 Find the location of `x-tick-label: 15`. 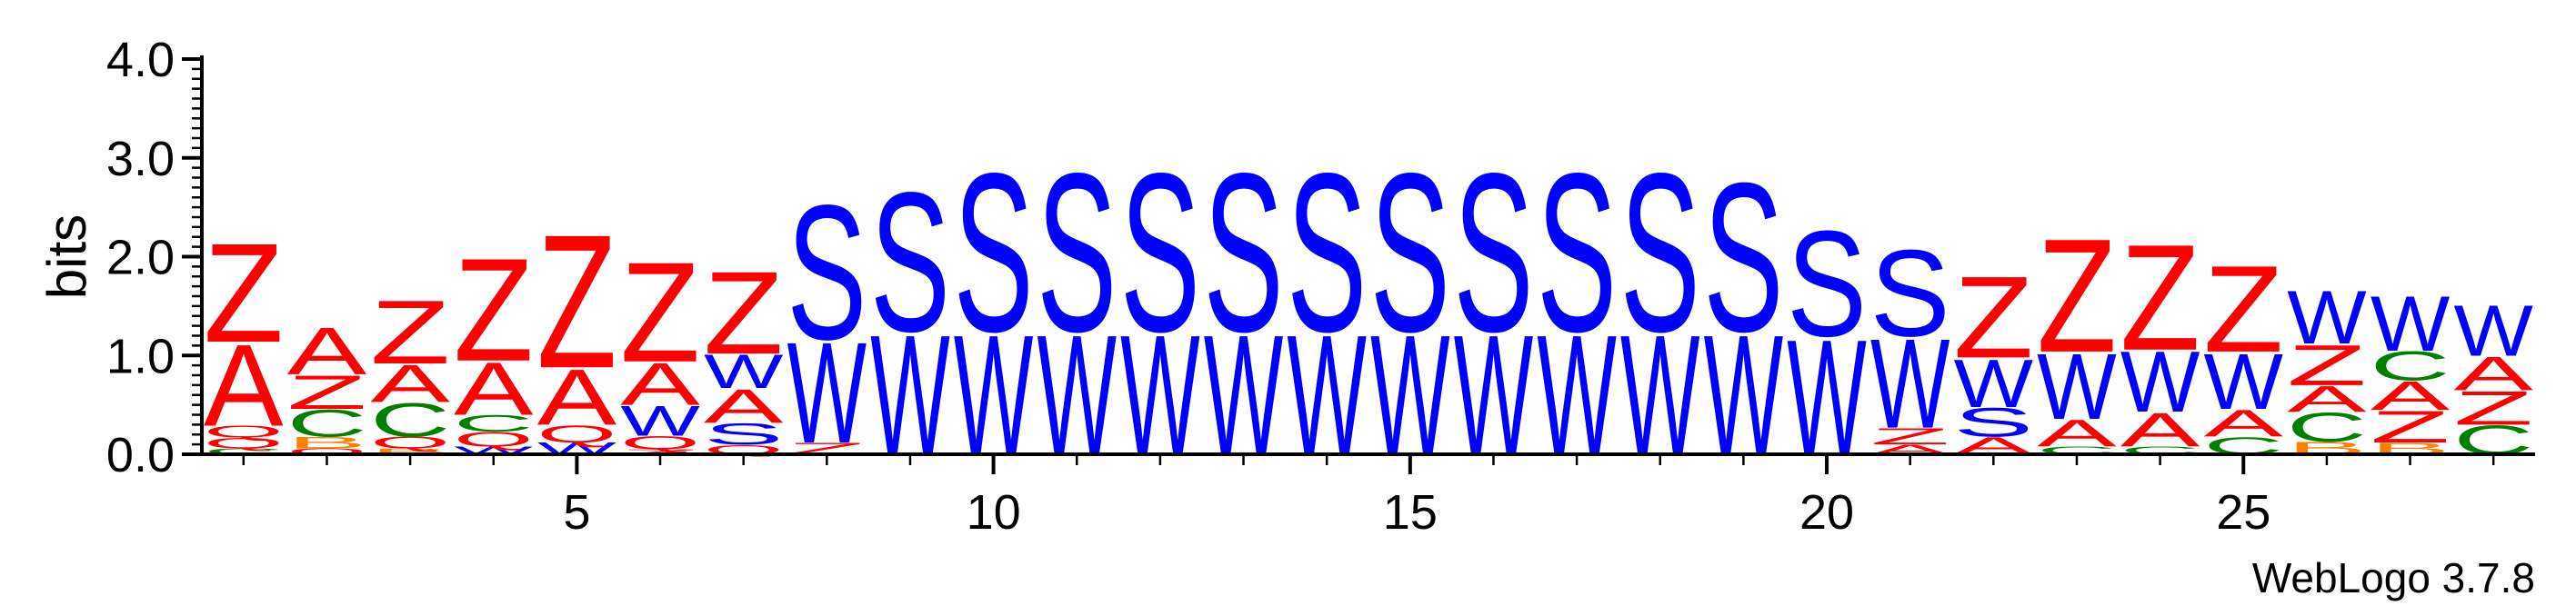

x-tick-label: 15 is located at coordinates (1410, 512).